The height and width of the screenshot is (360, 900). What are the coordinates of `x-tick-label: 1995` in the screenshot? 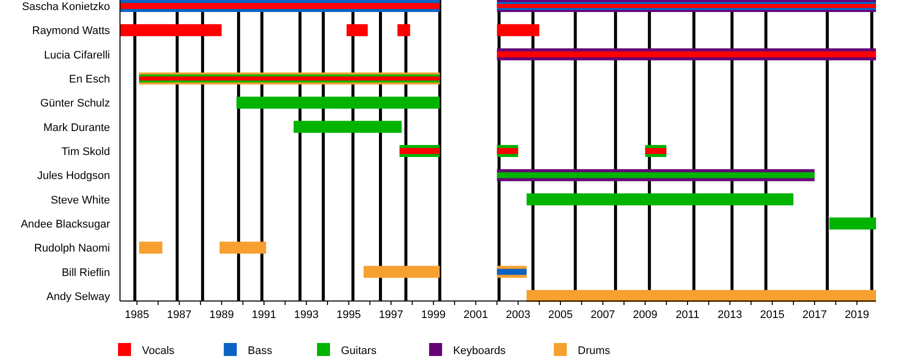 It's located at (348, 315).